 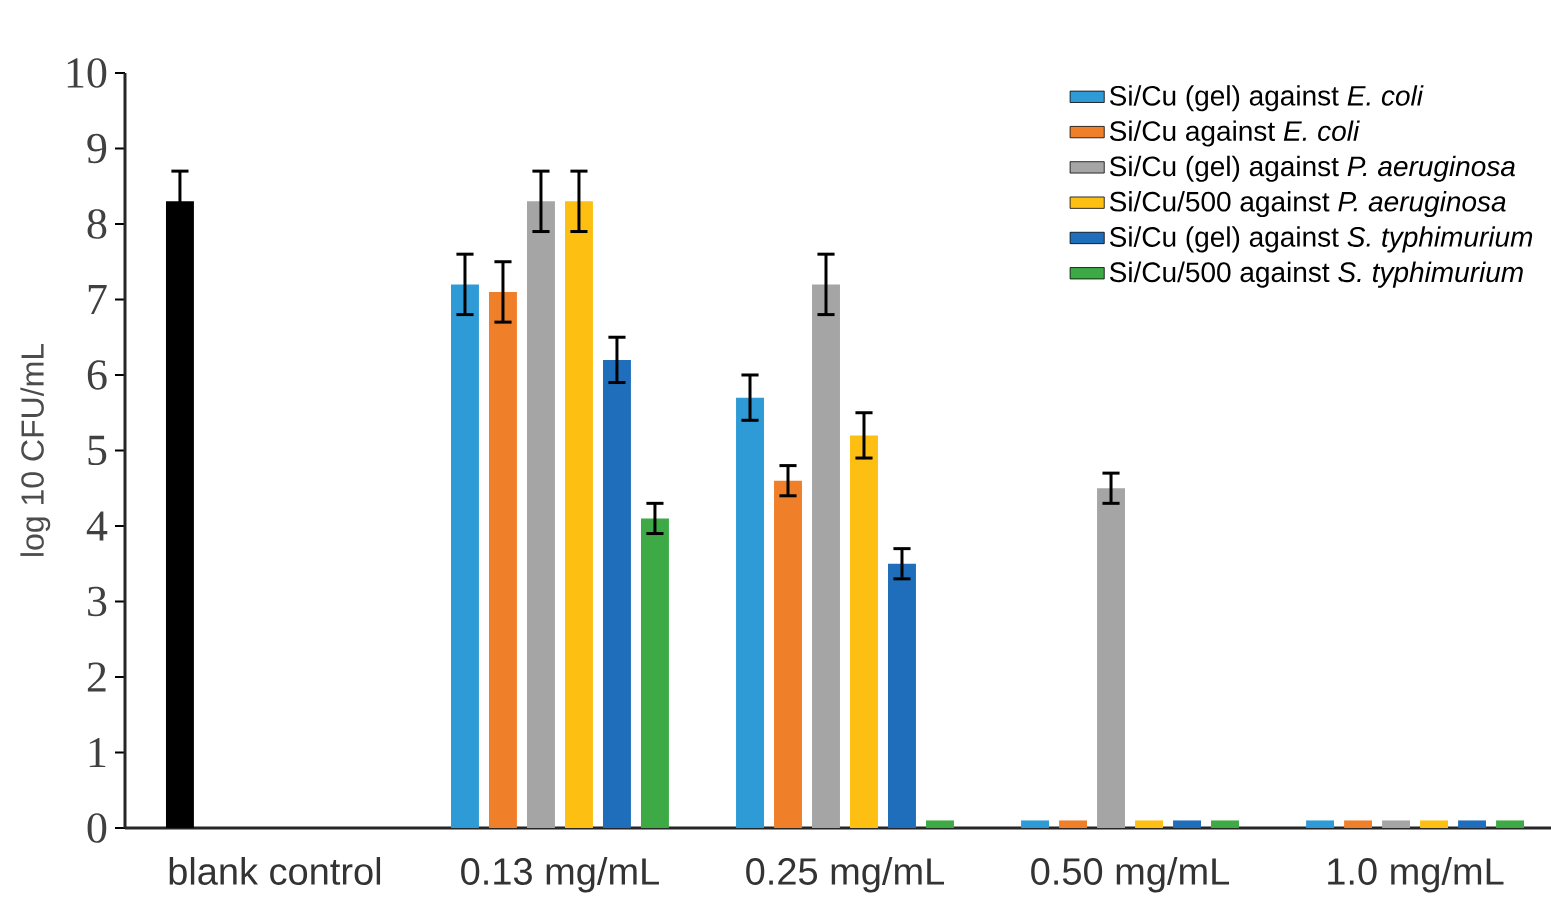 I want to click on legend-label: Si/Cu (gel) against P. aeruginosa, so click(x=1312, y=168).